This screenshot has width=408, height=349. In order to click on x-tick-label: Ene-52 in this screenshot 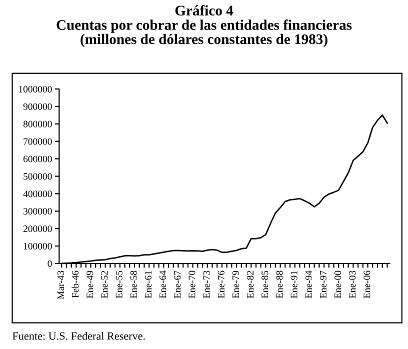, I will do `click(104, 284)`.